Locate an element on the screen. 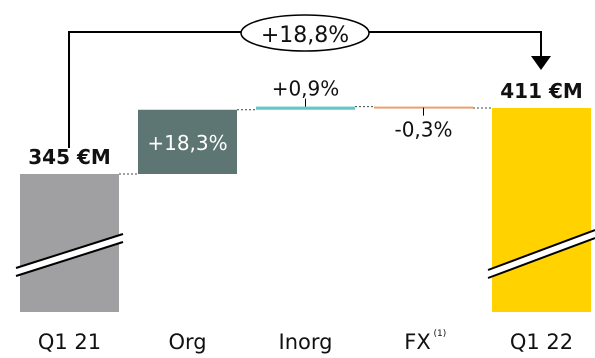 The width and height of the screenshot is (595, 358). total-change-arrowhead is located at coordinates (541, 63).